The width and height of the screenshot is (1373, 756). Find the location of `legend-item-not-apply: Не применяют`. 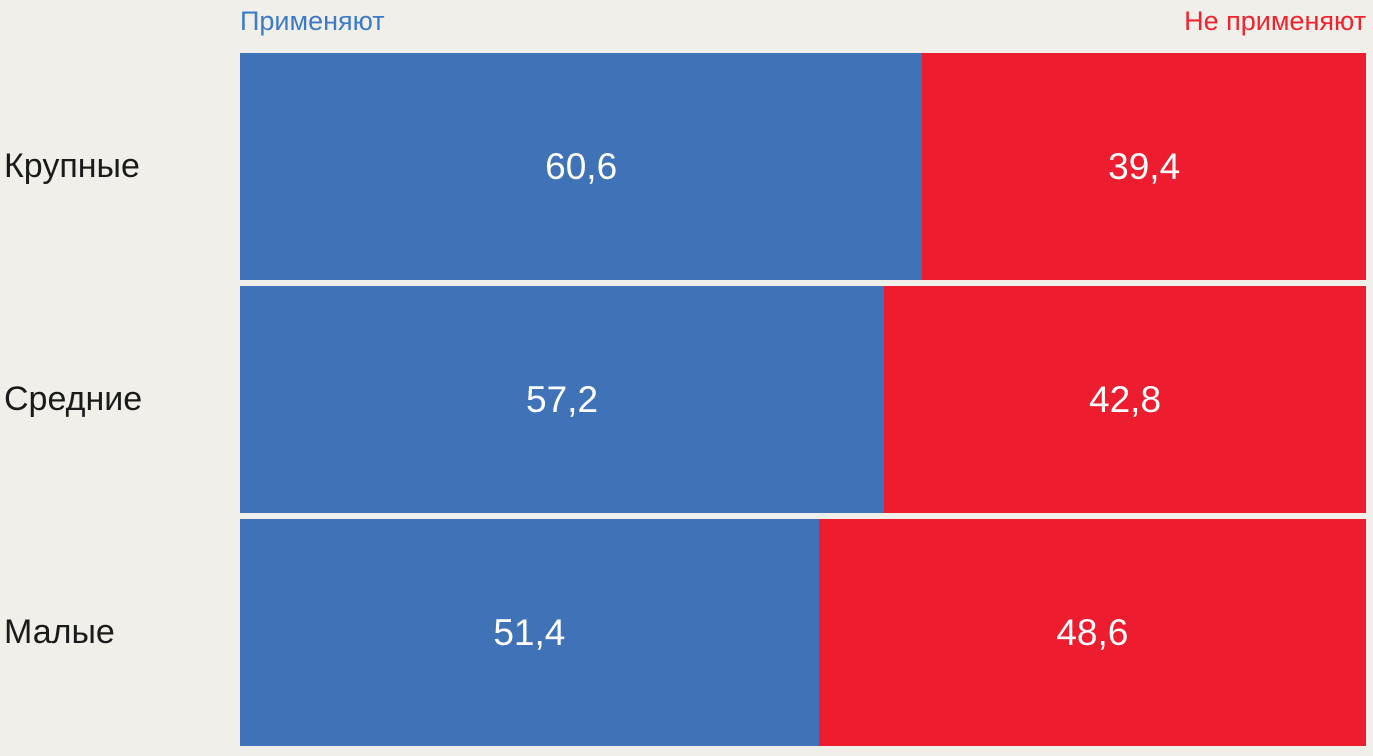

legend-item-not-apply: Не применяют is located at coordinates (1275, 21).